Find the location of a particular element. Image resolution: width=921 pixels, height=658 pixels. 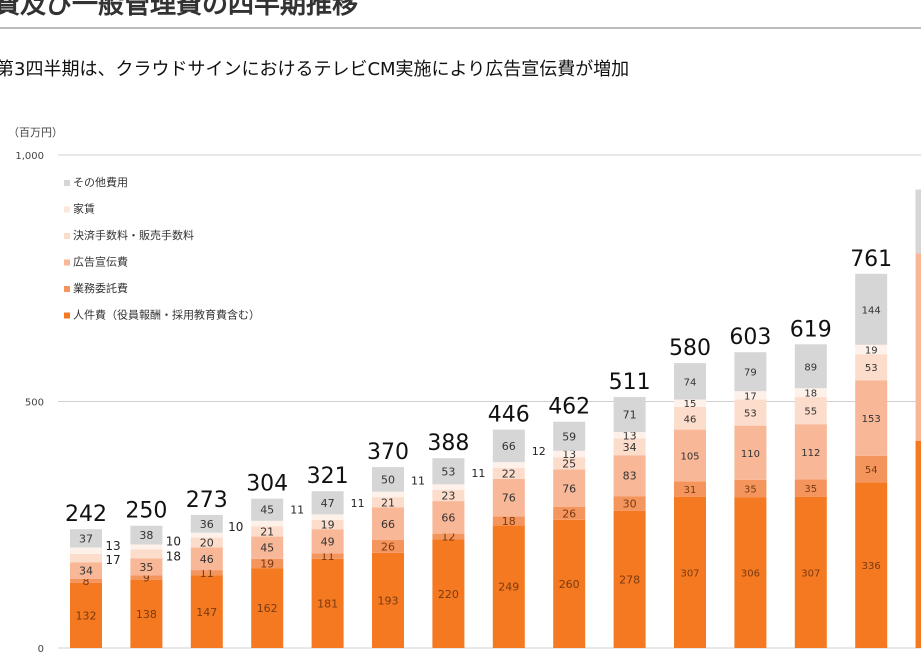

data-label: 74 is located at coordinates (690, 382).